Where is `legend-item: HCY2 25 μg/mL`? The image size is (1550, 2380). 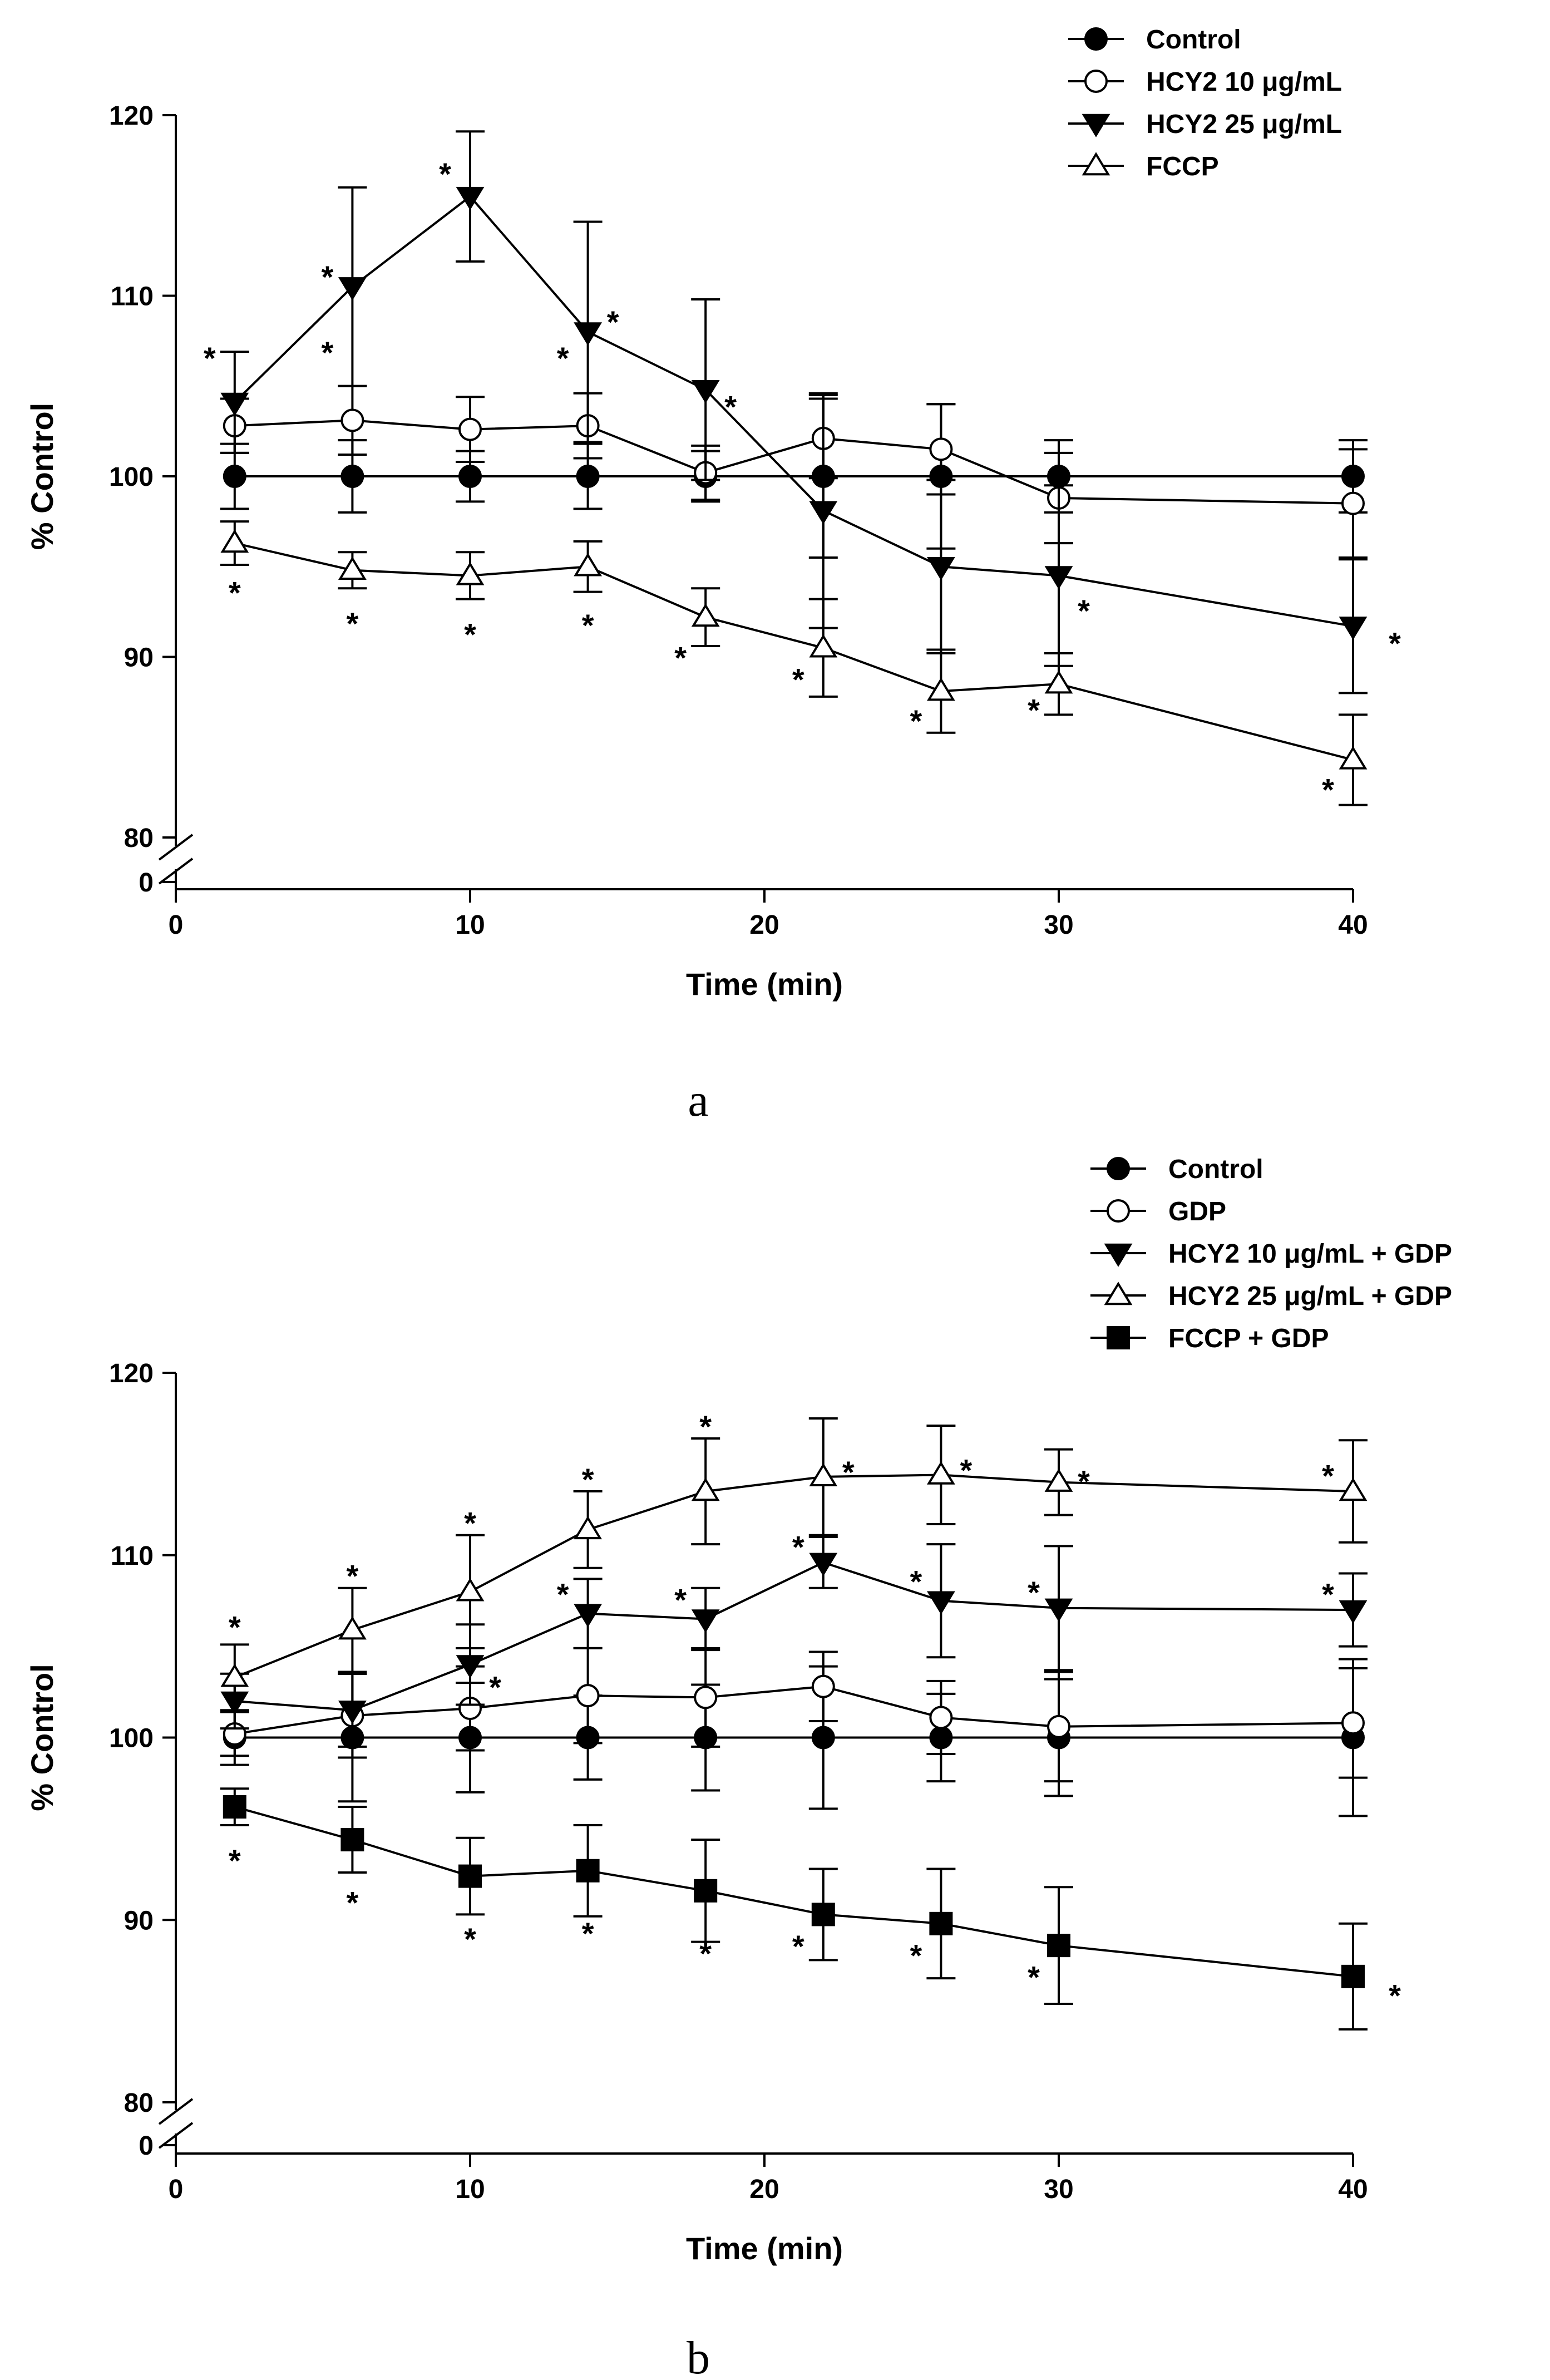
legend-item: HCY2 25 μg/mL is located at coordinates (1205, 124).